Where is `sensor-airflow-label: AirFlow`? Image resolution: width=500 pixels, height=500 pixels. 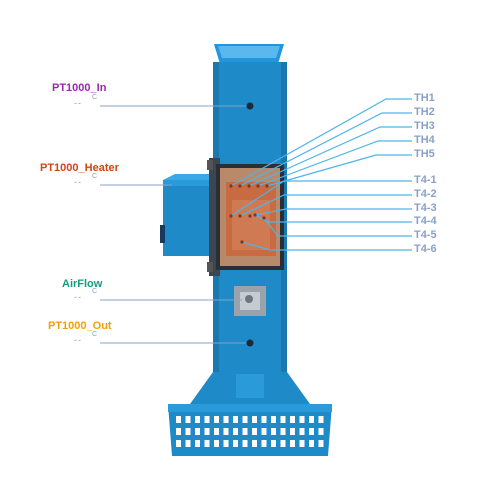 sensor-airflow-label: AirFlow is located at coordinates (82, 284).